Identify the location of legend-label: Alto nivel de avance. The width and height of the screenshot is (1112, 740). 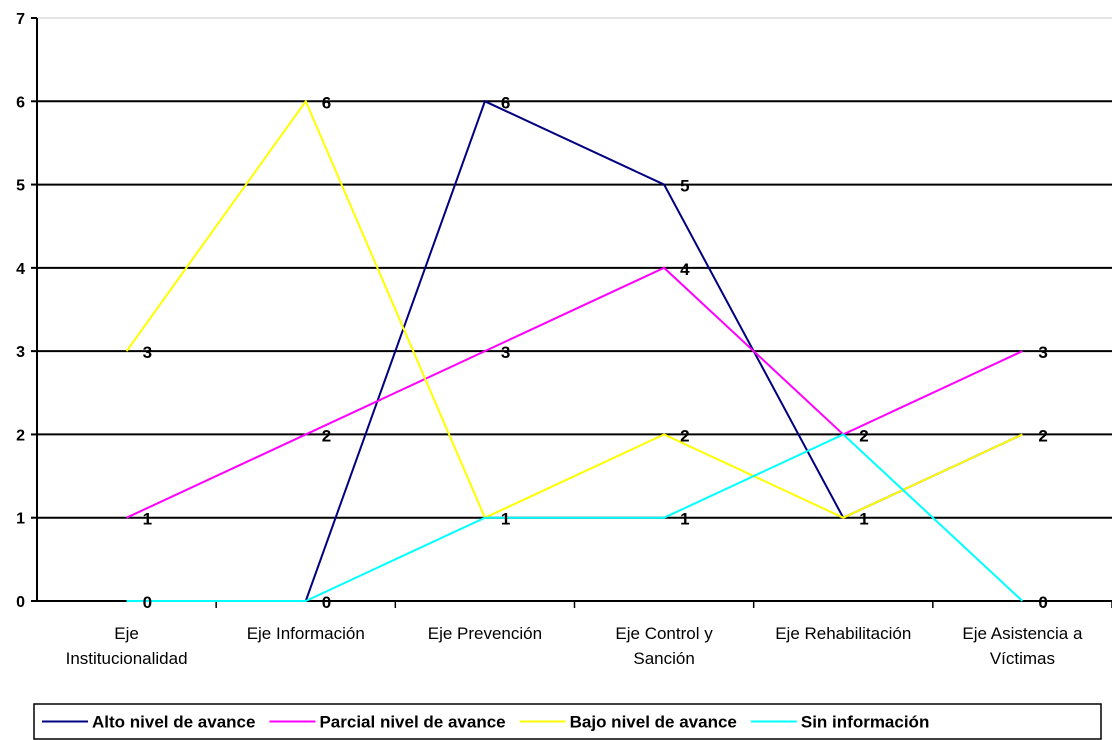
(173, 722).